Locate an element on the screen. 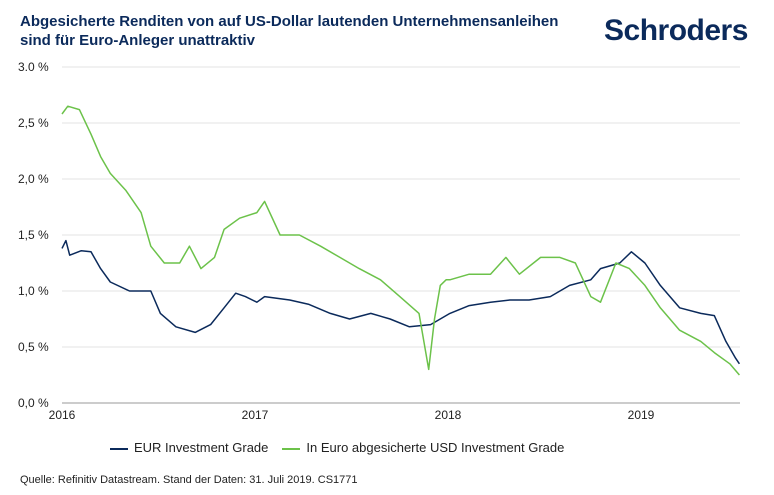 This screenshot has height=495, width=774. legend-item-eur: EUR Investment Grade is located at coordinates (189, 447).